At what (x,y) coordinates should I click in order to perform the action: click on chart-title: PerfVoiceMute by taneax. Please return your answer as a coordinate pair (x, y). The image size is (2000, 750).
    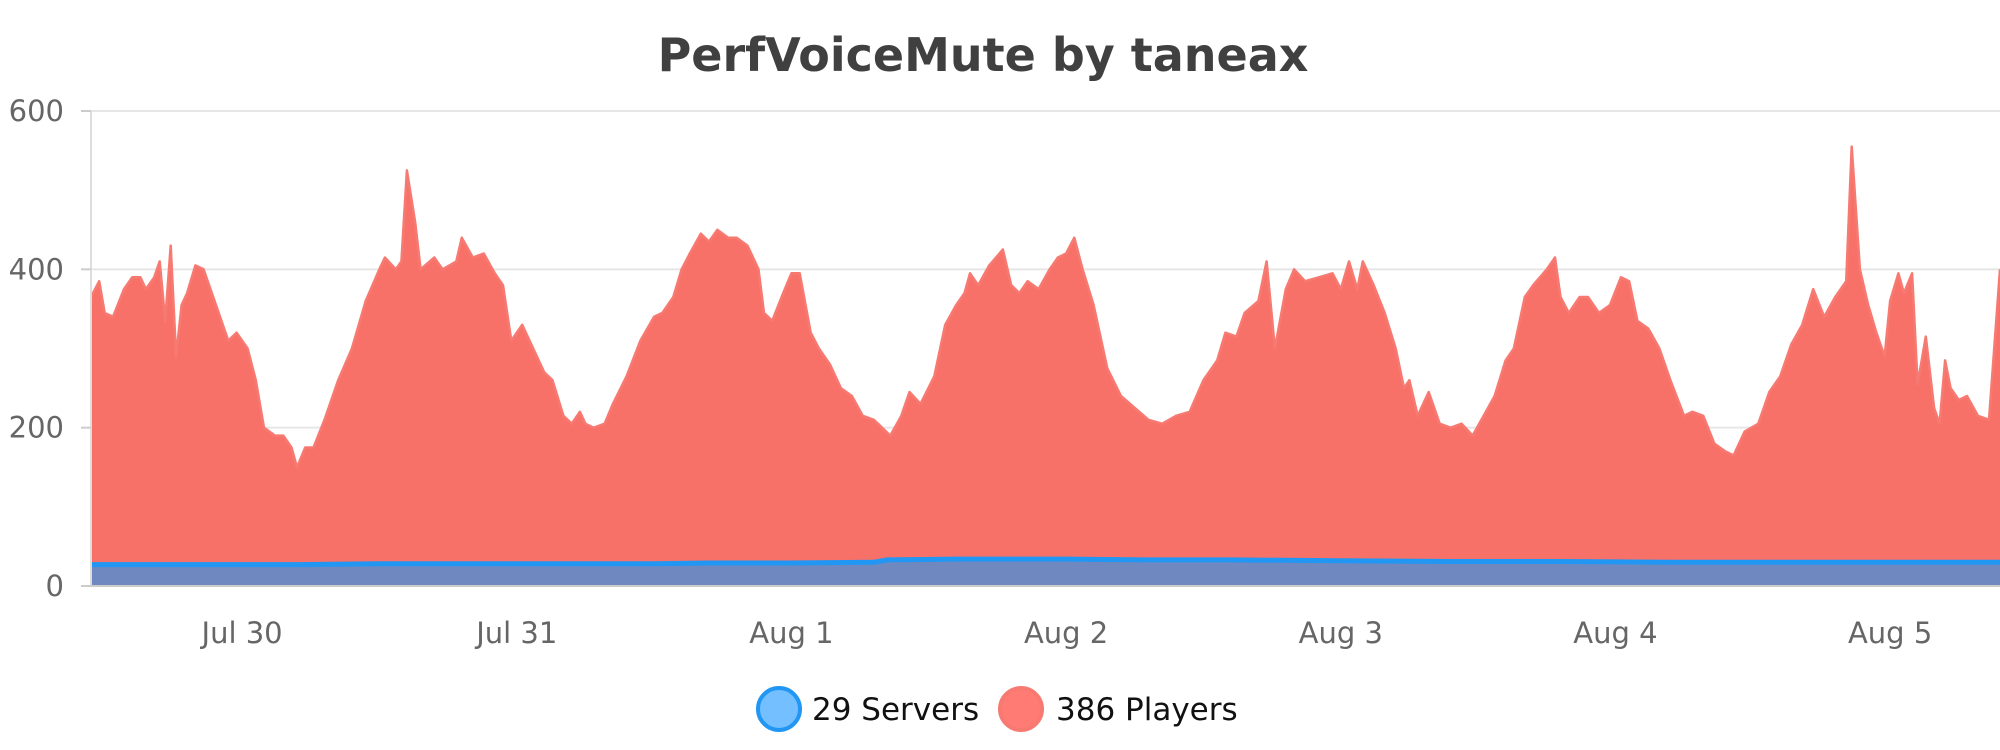
    Looking at the image, I should click on (983, 55).